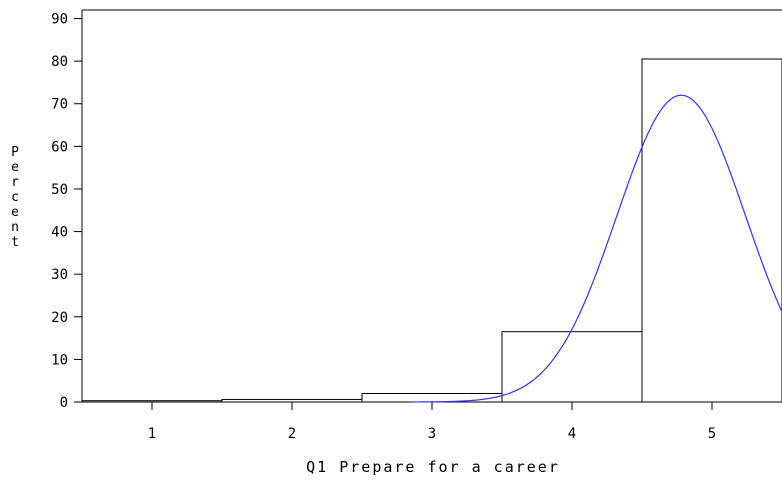 Image resolution: width=782 pixels, height=483 pixels. I want to click on y-tick-label: 30, so click(59, 275).